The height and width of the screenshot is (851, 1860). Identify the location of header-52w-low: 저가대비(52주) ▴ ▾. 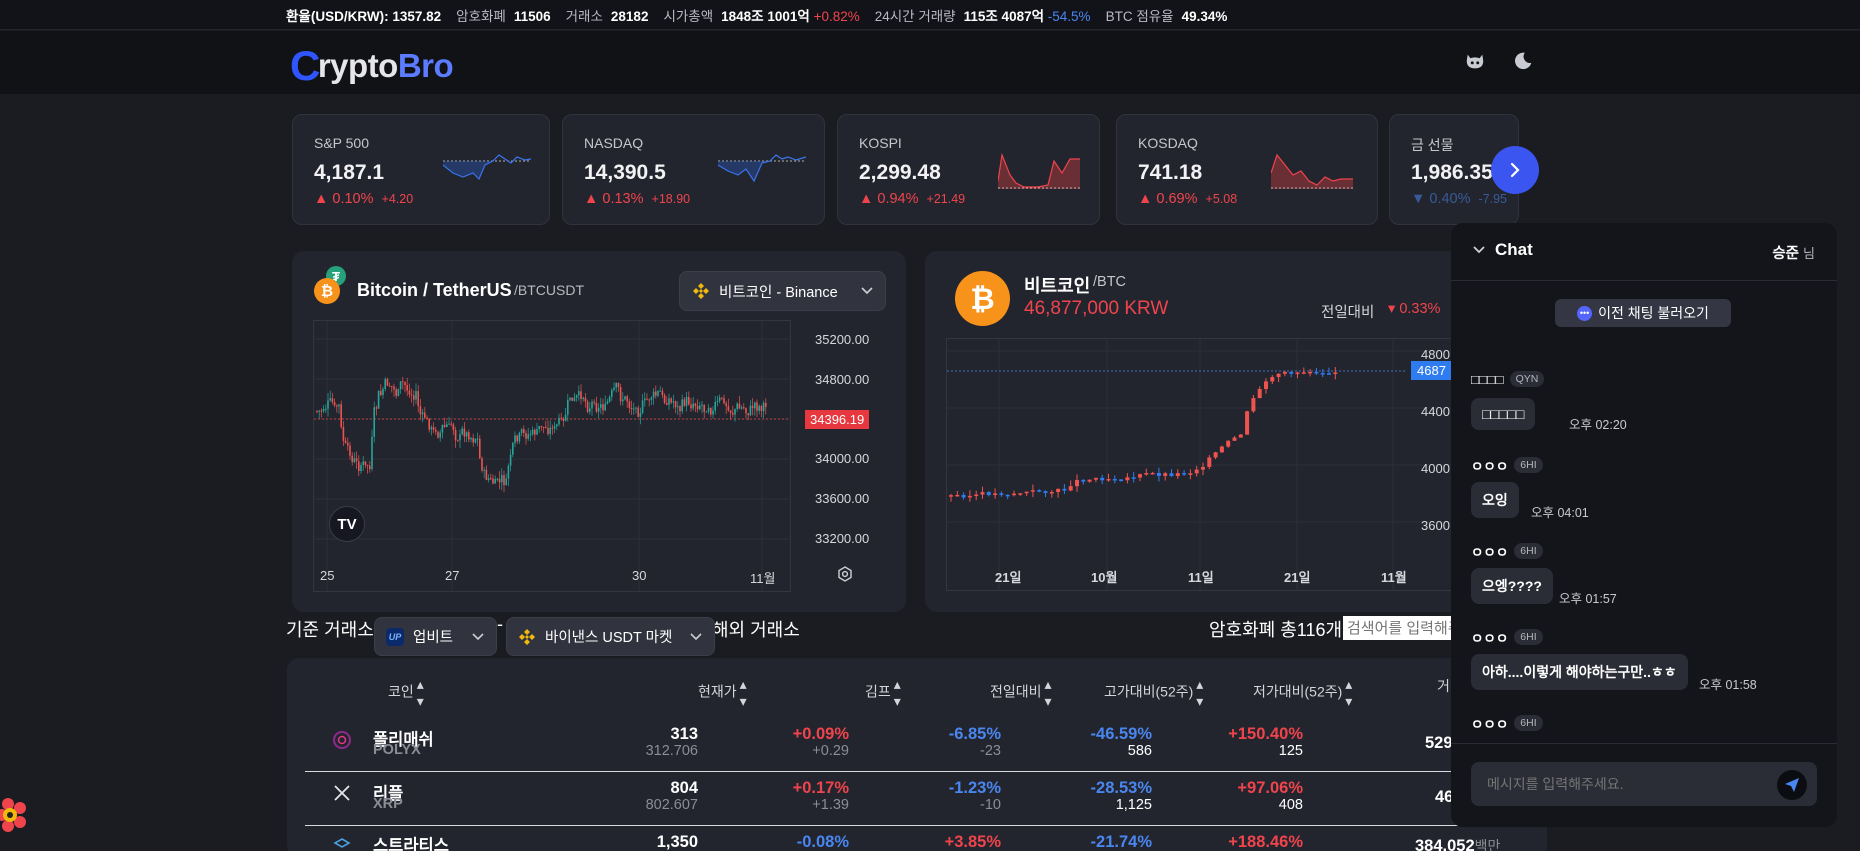
(1303, 692).